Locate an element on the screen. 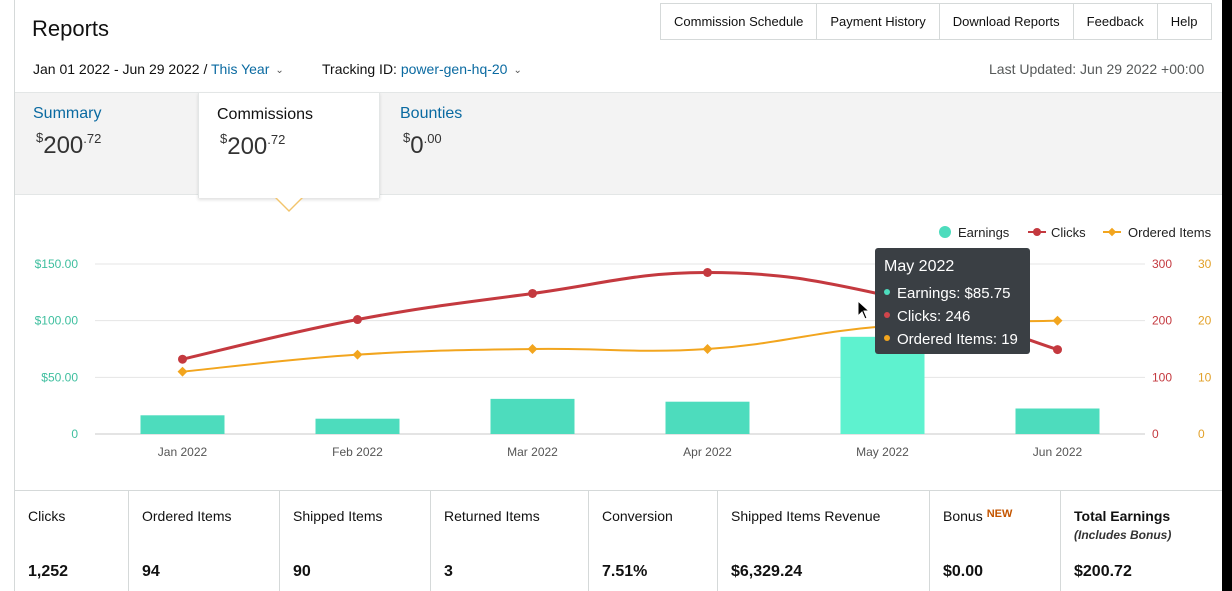 The height and width of the screenshot is (591, 1232). earnings-dot-icon is located at coordinates (887, 292).